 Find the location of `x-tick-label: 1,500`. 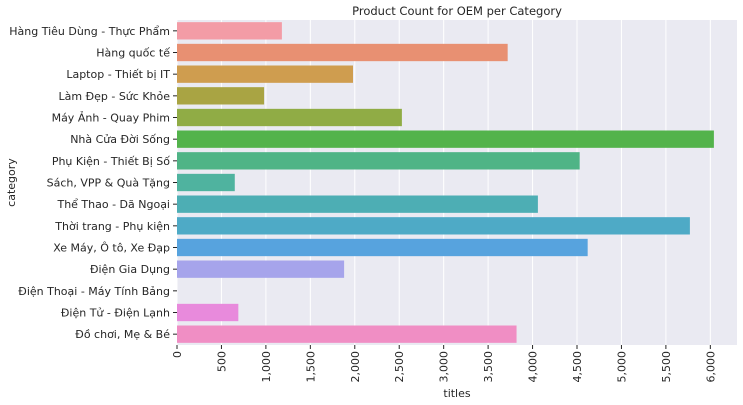

x-tick-label: 1,500 is located at coordinates (310, 367).